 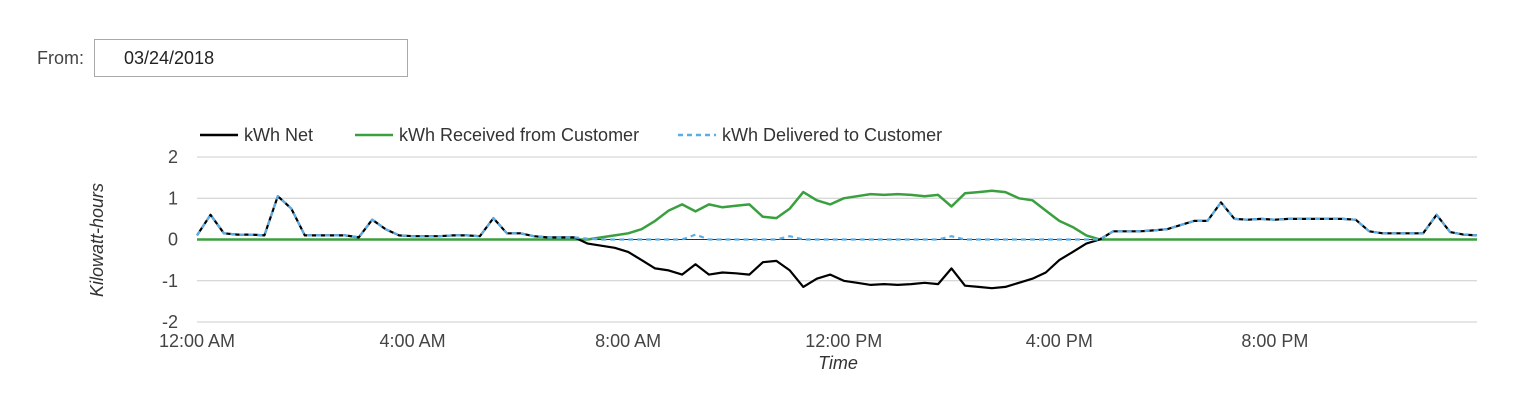 What do you see at coordinates (170, 281) in the screenshot?
I see `y-tick-label: -1` at bounding box center [170, 281].